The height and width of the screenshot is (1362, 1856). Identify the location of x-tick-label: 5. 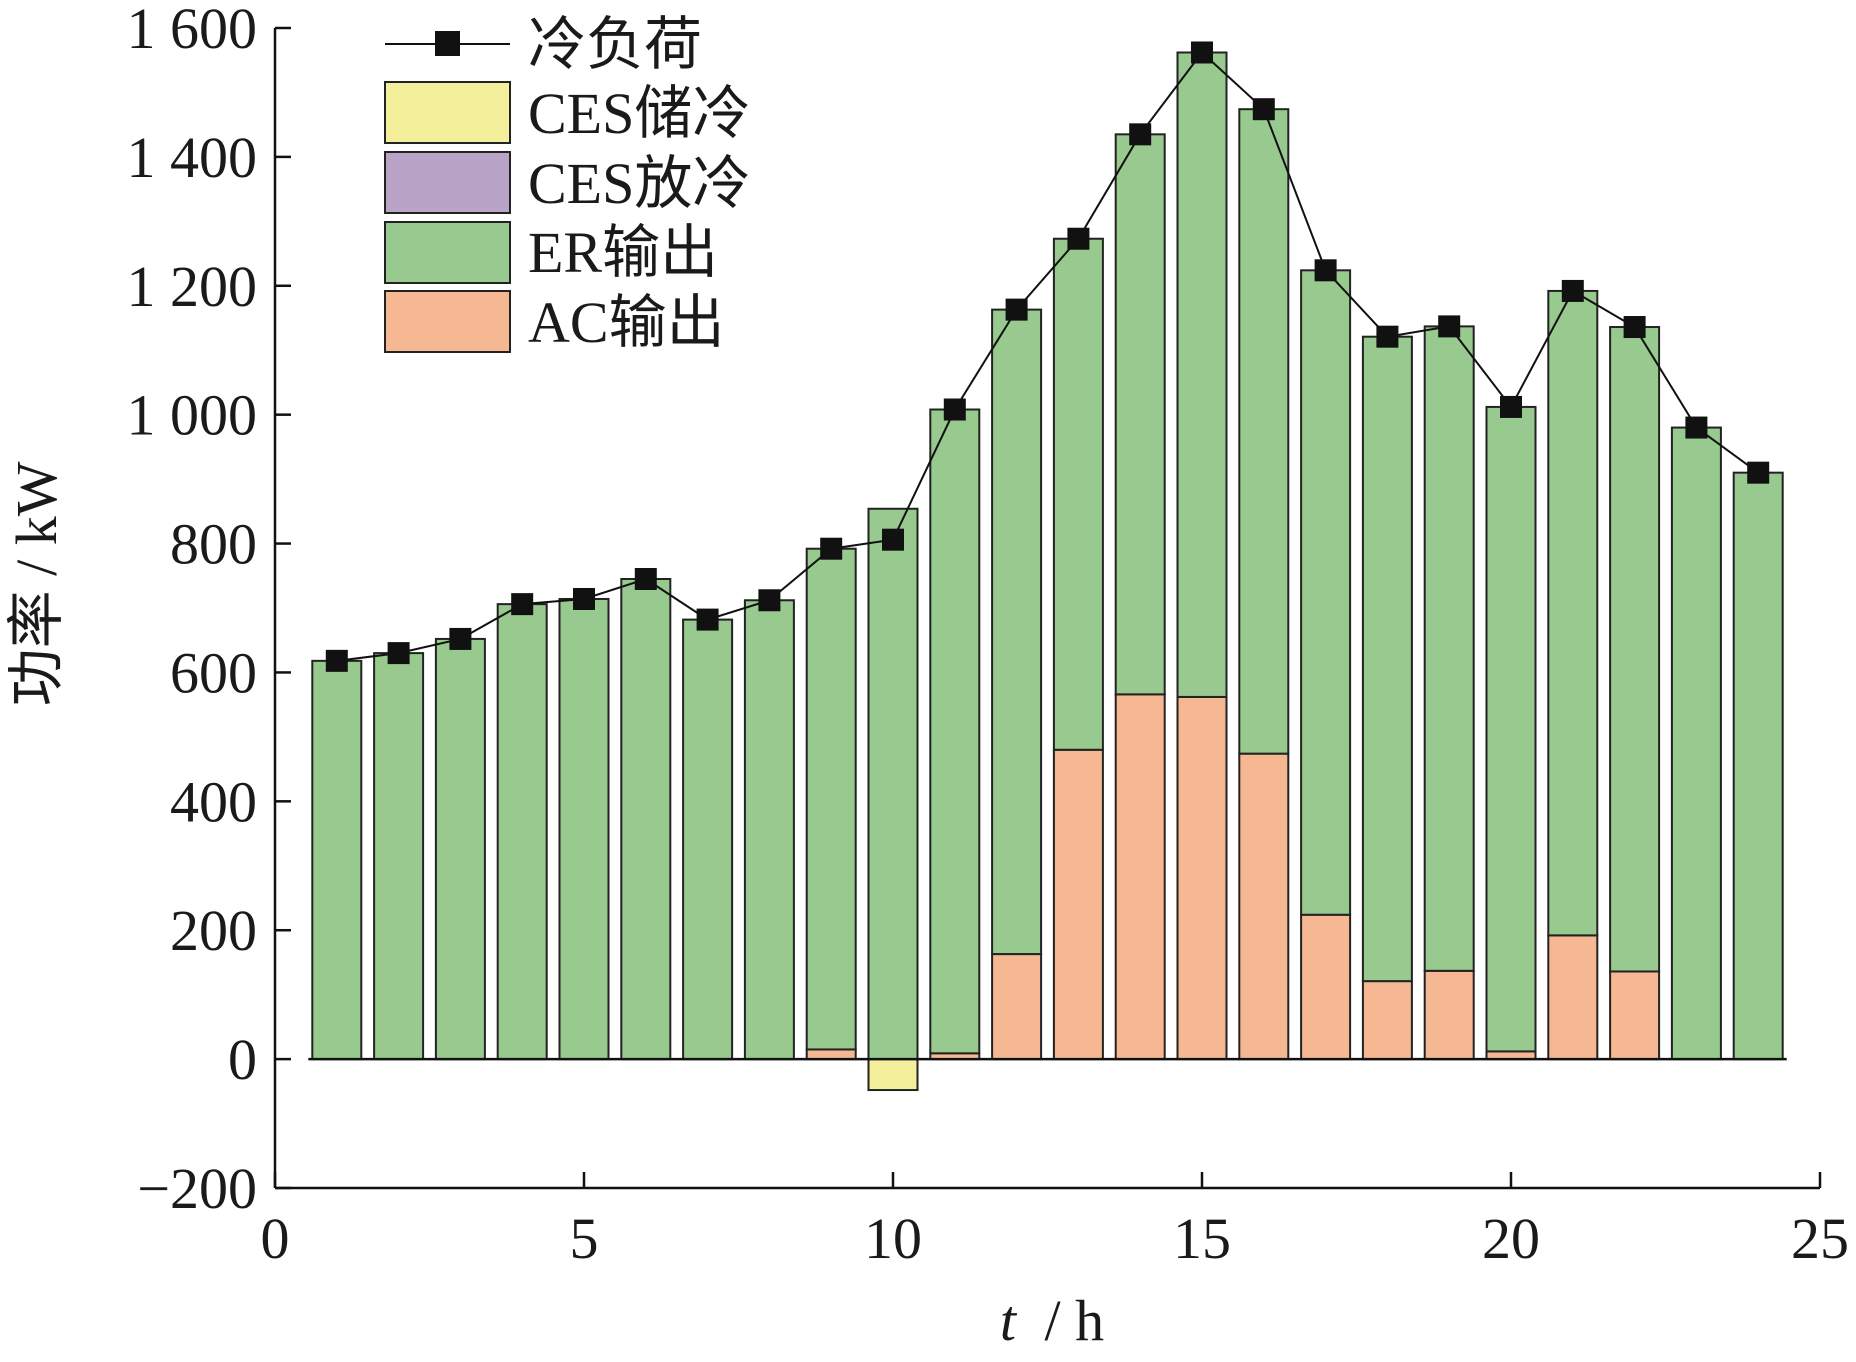
(584, 1238).